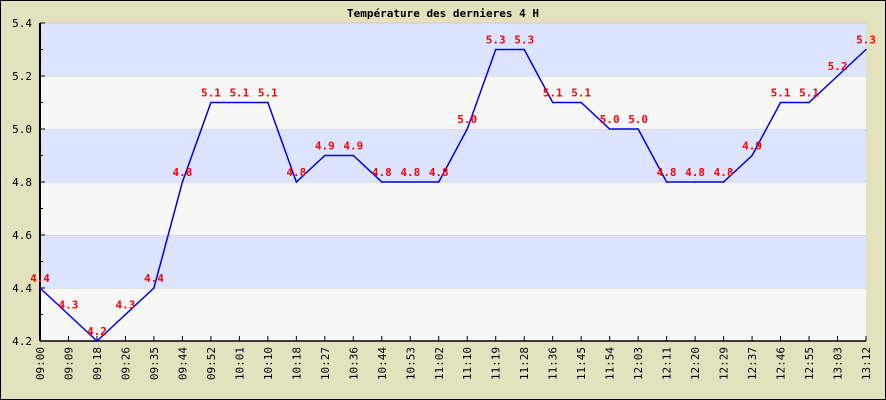 This screenshot has width=886, height=400. I want to click on data-label: 4.2, so click(97, 331).